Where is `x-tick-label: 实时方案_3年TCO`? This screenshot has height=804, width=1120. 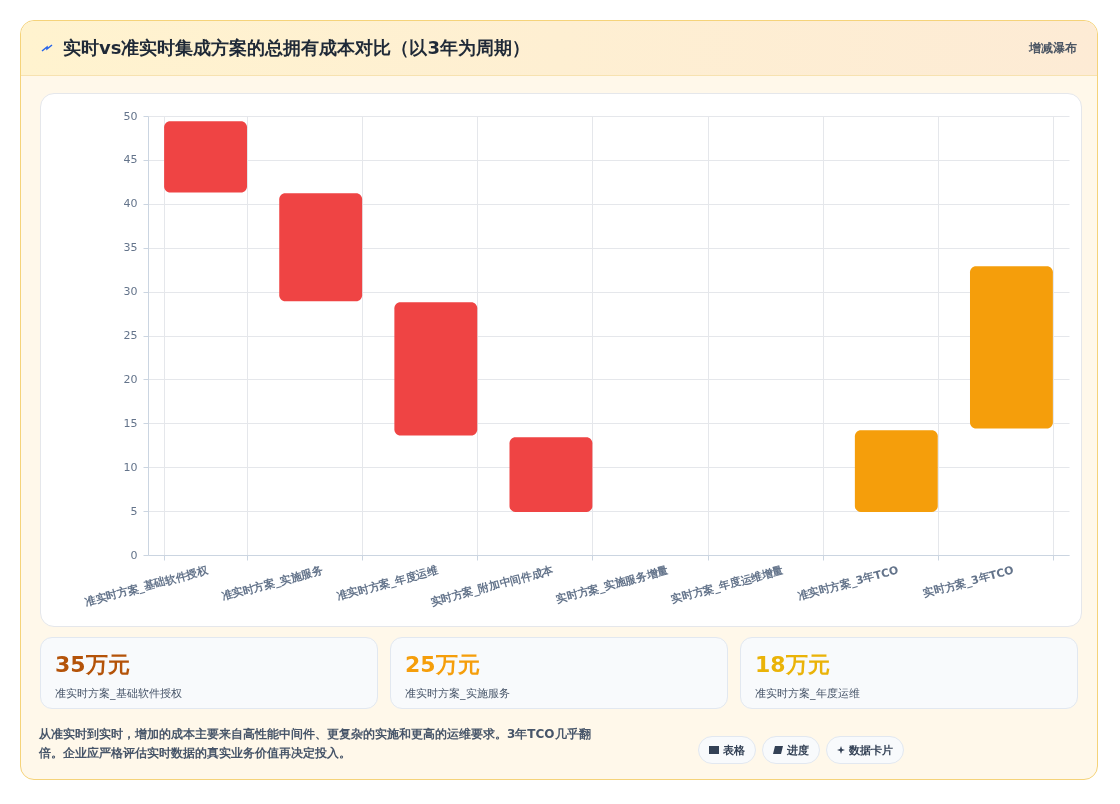
x-tick-label: 实时方案_3年TCO is located at coordinates (968, 582).